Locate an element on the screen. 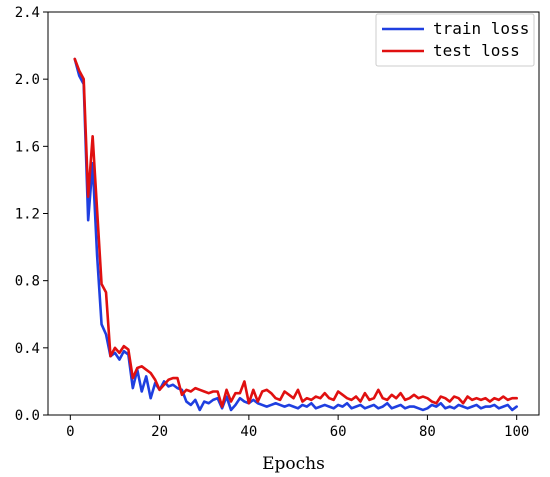  legend-box is located at coordinates (455, 40).